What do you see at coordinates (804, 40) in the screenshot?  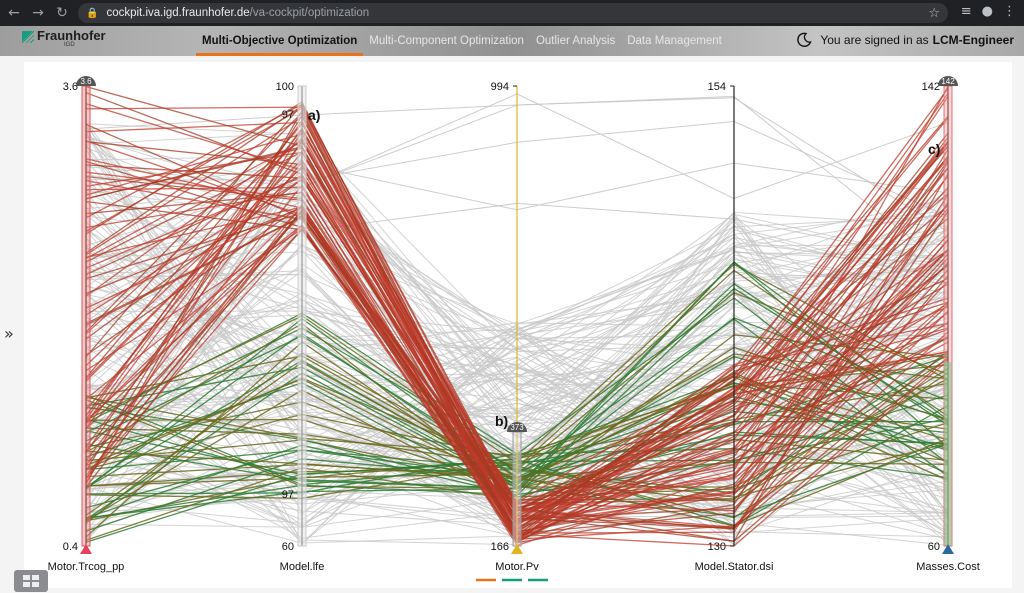 I see `dark-mode-moon-icon` at bounding box center [804, 40].